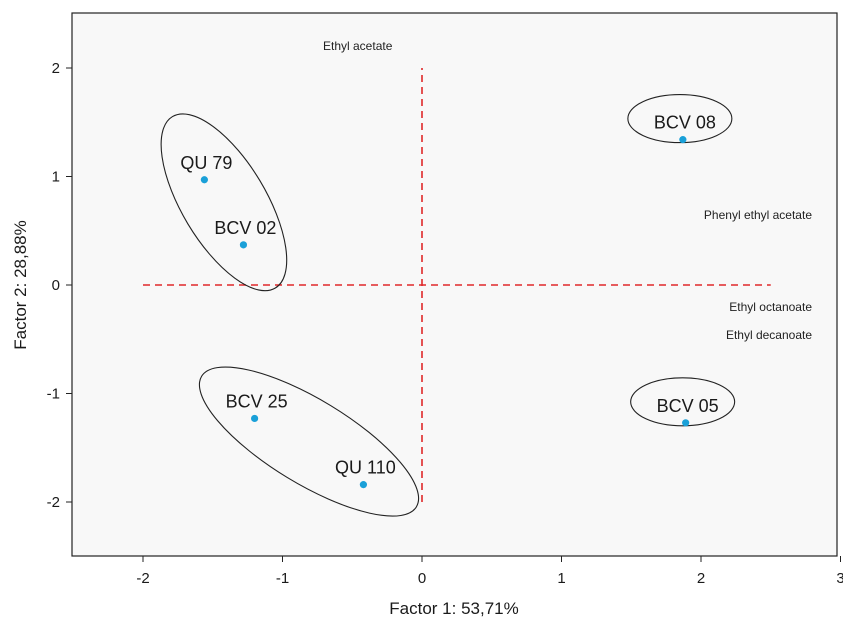  Describe the element at coordinates (282, 578) in the screenshot. I see `x-tick-label: -1` at that location.